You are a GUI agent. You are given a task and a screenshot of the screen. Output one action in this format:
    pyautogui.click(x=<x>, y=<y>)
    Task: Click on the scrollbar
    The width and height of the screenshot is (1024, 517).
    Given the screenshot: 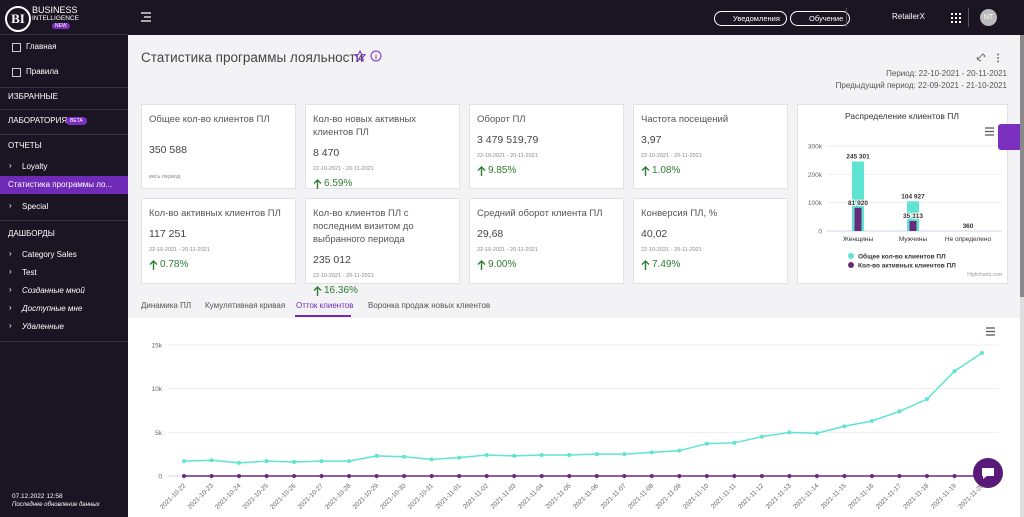 What is the action you would take?
    pyautogui.click(x=1022, y=276)
    